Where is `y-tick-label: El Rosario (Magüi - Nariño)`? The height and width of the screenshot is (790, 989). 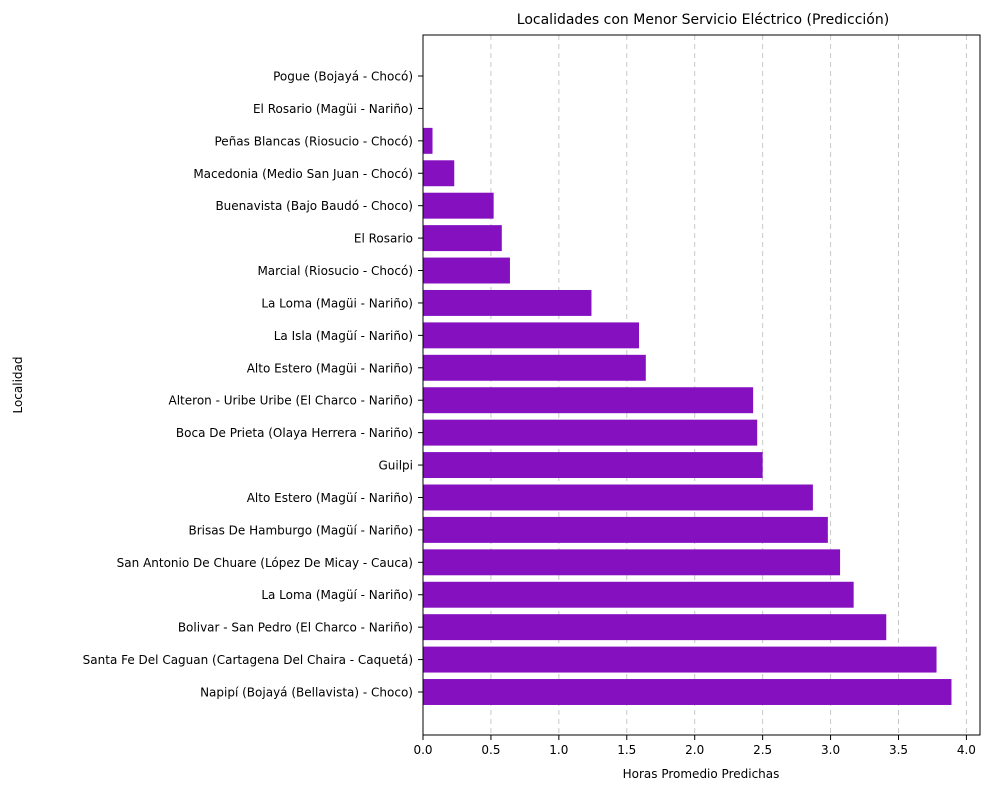
y-tick-label: El Rosario (Magüi - Nariño) is located at coordinates (333, 109).